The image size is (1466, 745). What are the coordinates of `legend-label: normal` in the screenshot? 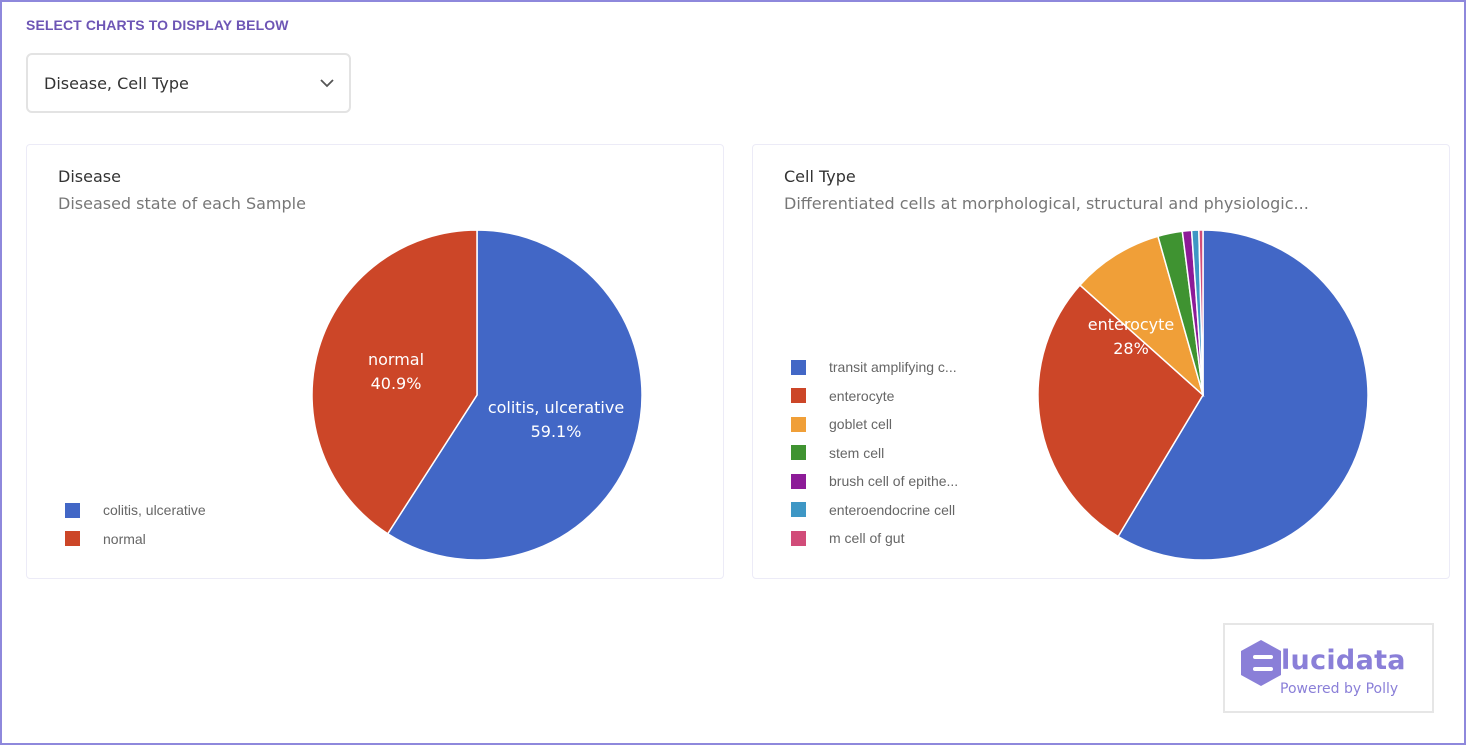 It's located at (124, 538).